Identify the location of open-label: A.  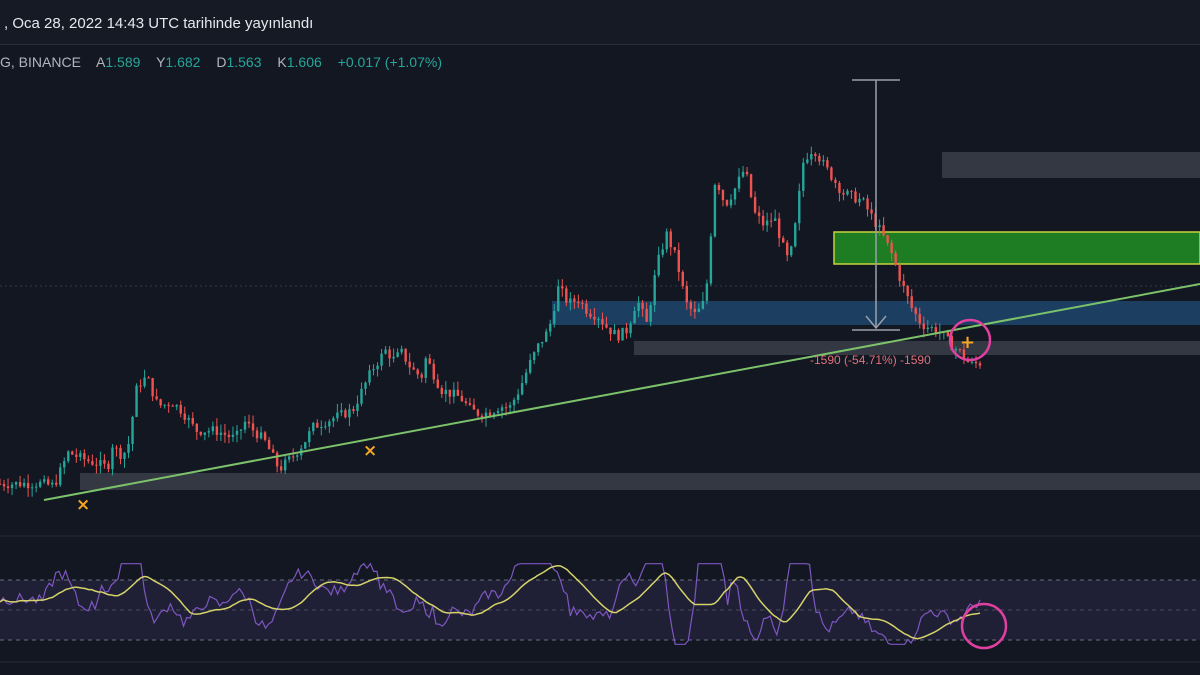
(101, 62).